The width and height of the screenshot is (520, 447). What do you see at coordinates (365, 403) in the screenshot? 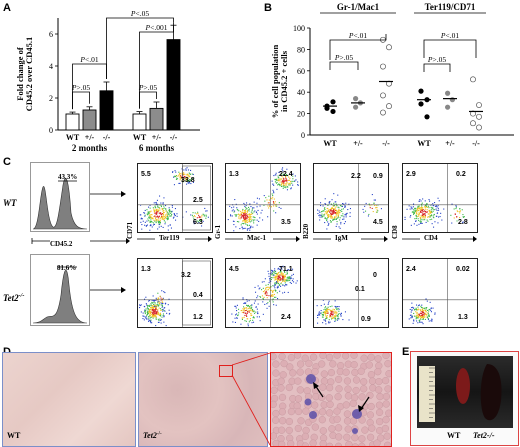
I see `arrow-marker` at bounding box center [365, 403].